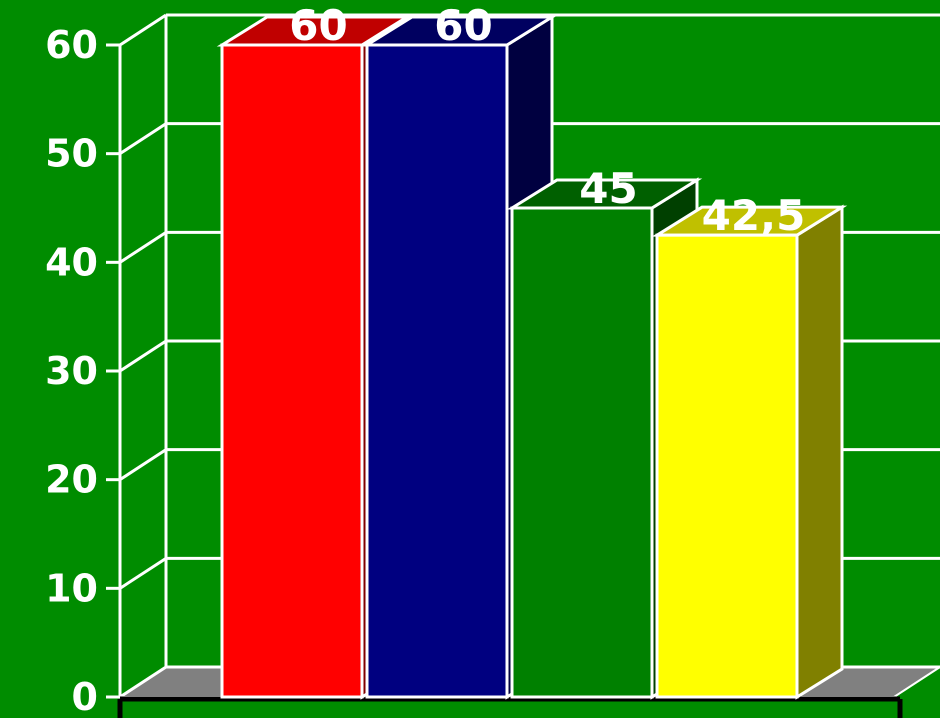 The image size is (940, 718). What do you see at coordinates (71, 262) in the screenshot?
I see `y-tick-label: 40` at bounding box center [71, 262].